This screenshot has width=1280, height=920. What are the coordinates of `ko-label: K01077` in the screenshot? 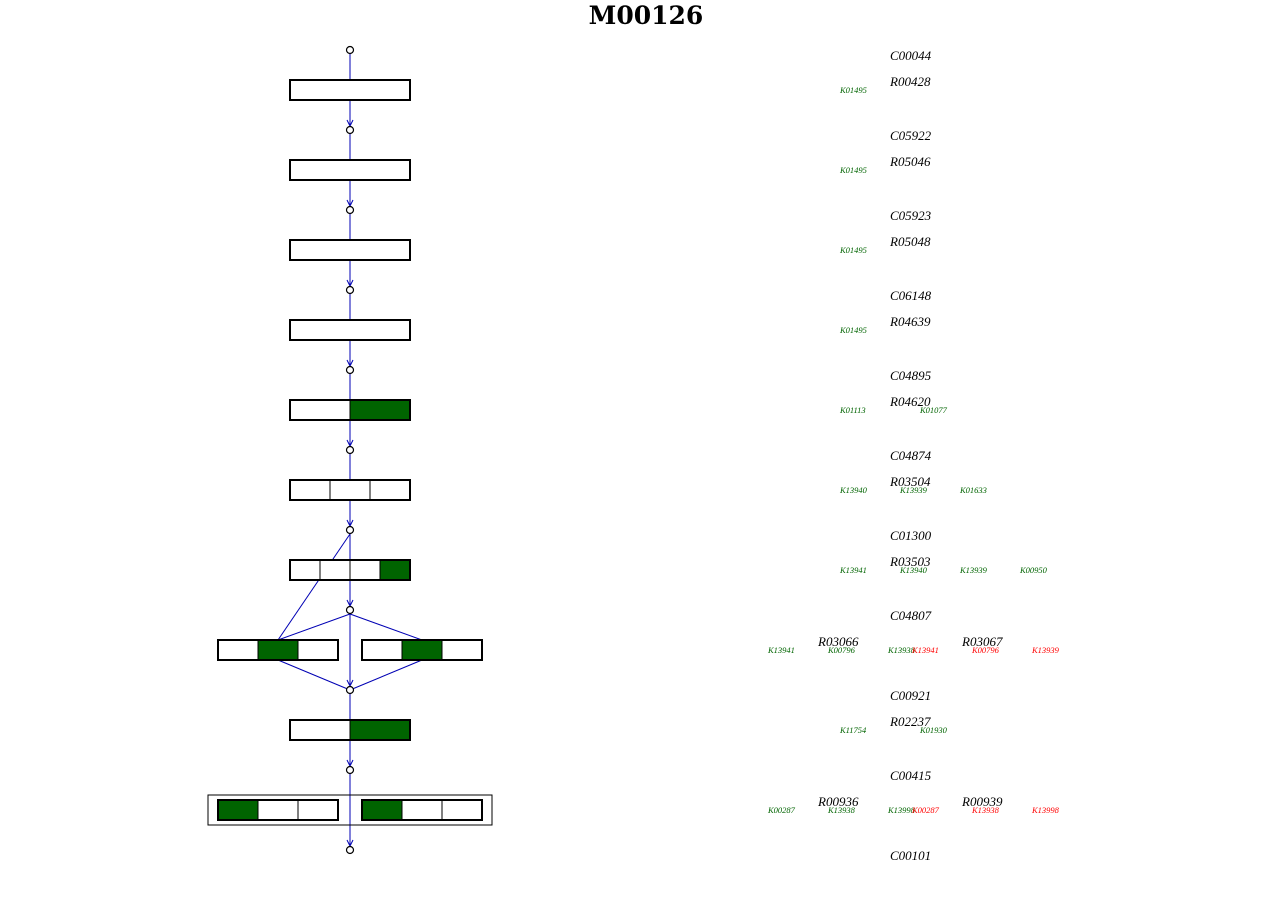 It's located at (933, 410).